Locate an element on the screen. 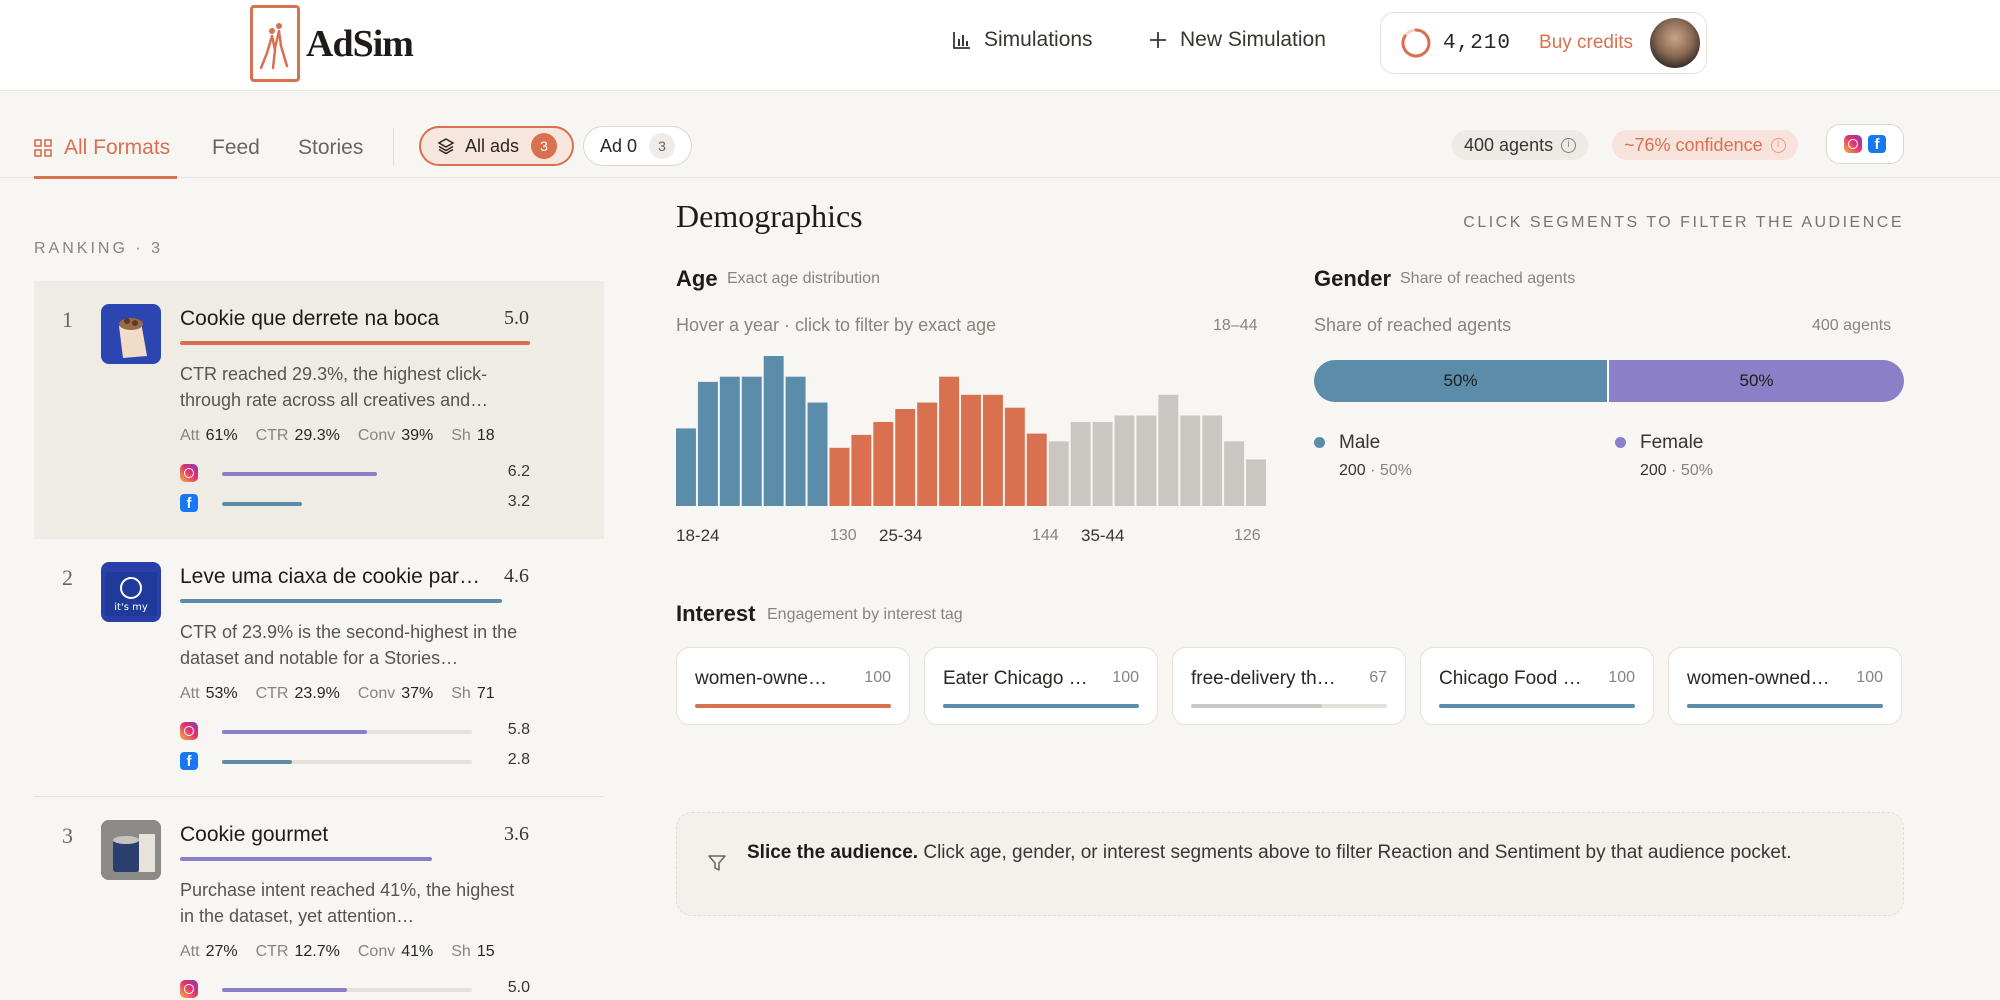 The height and width of the screenshot is (1000, 2000). tab-stories: Stories is located at coordinates (331, 147).